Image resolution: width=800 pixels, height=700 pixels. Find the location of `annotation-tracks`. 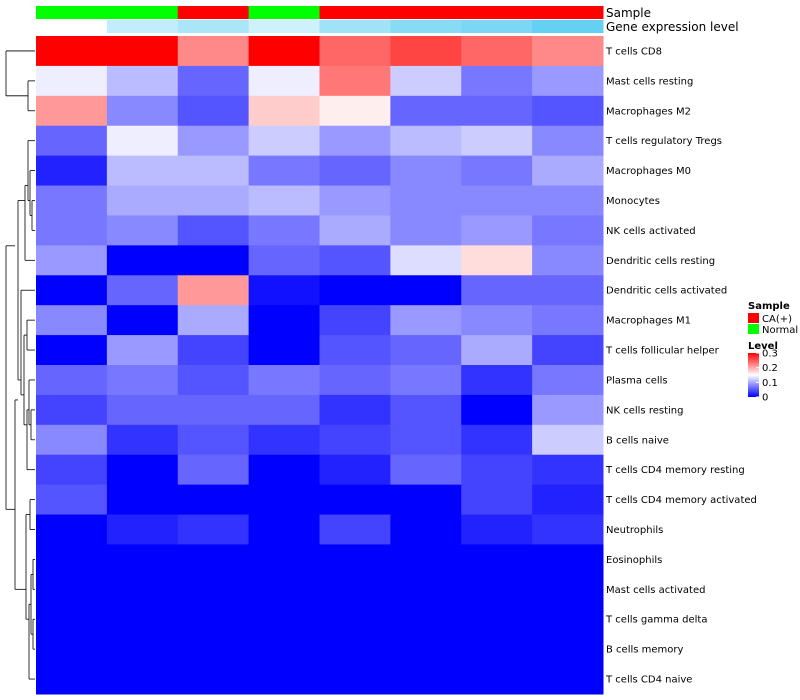

annotation-tracks is located at coordinates (320, 19).